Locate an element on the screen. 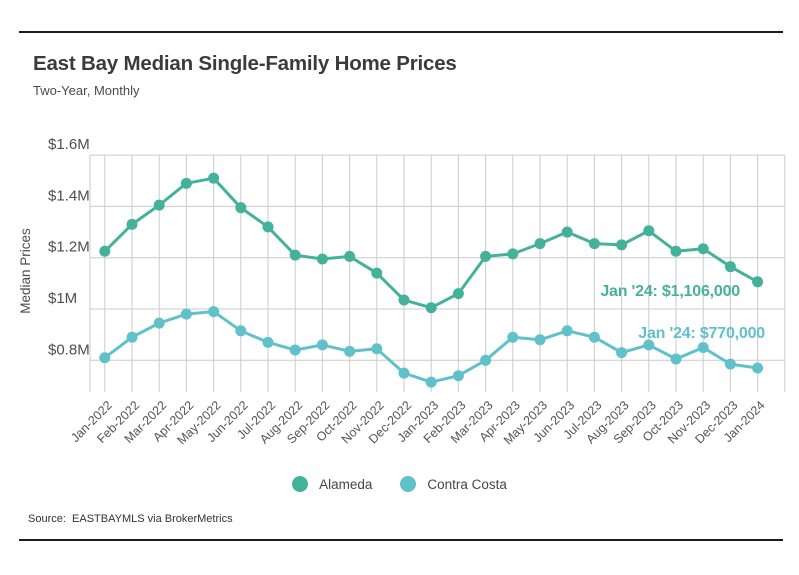  legend-item-contra-costa: Contra Costa is located at coordinates (453, 484).